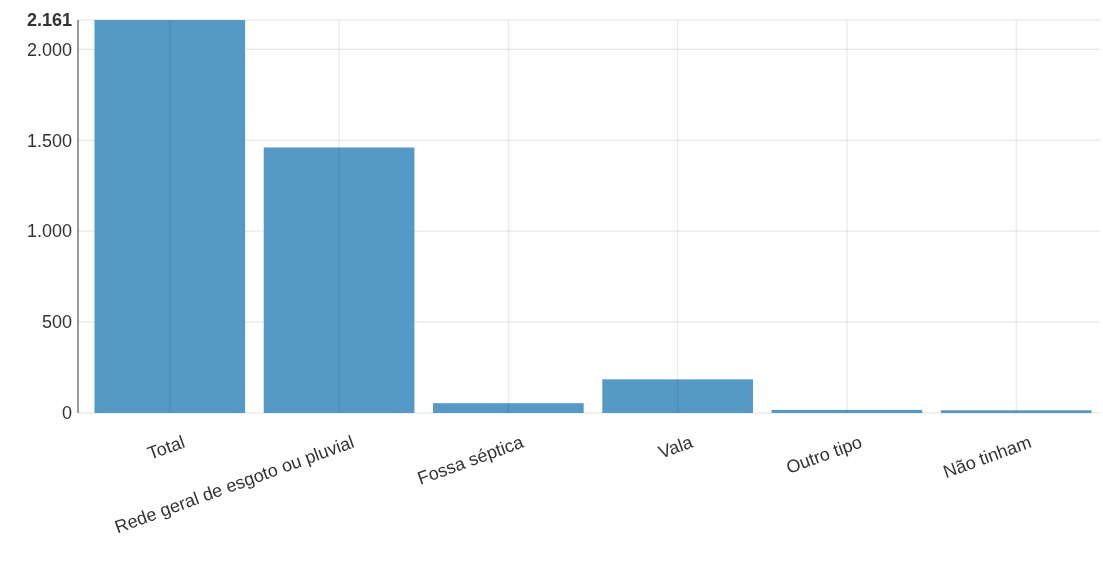 This screenshot has width=1103, height=562. I want to click on y-tick-label: 1.500, so click(49, 140).